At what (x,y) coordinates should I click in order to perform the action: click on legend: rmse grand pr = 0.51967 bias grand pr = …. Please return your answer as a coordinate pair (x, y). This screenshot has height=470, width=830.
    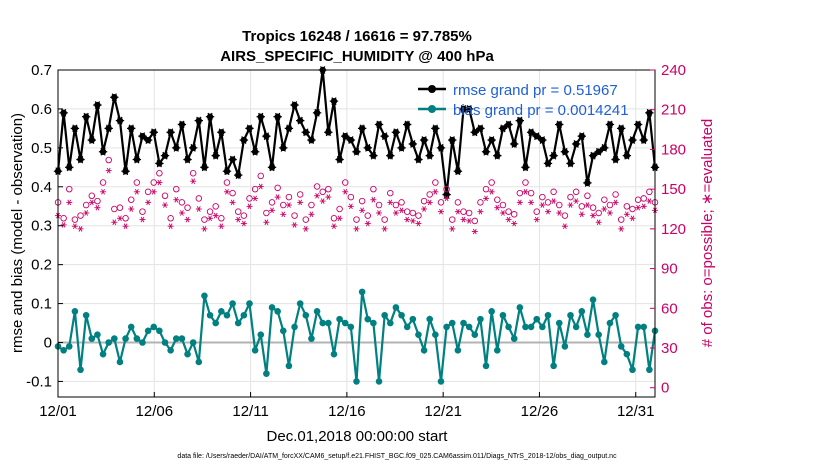
    Looking at the image, I should click on (523, 100).